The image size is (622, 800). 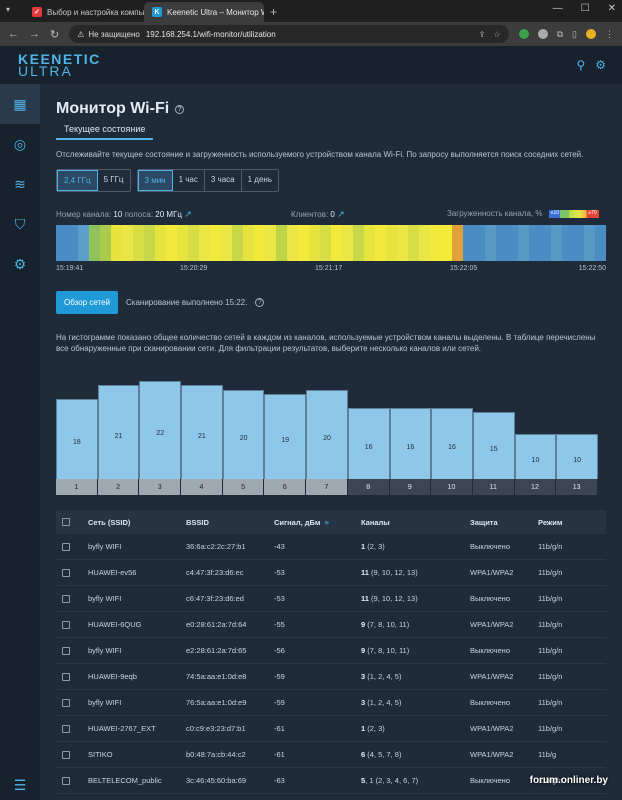 I want to click on channel-tick-label: 9, so click(x=410, y=487).